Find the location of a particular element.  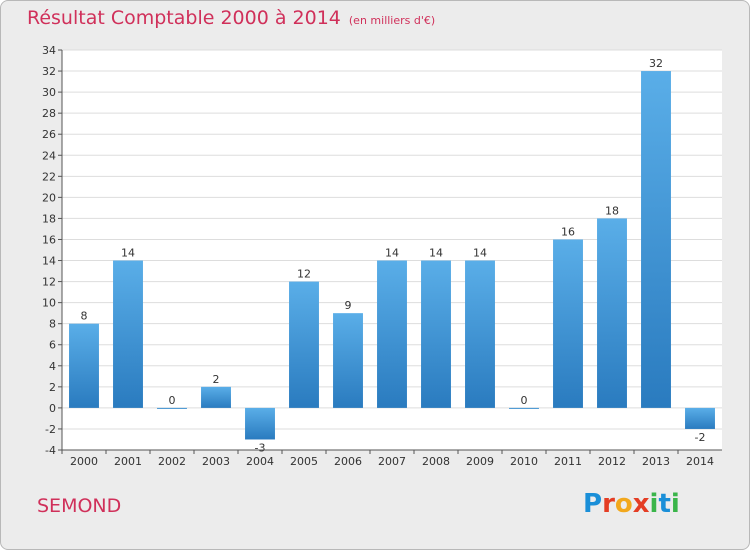

x-tick-label: 2014 is located at coordinates (700, 461).